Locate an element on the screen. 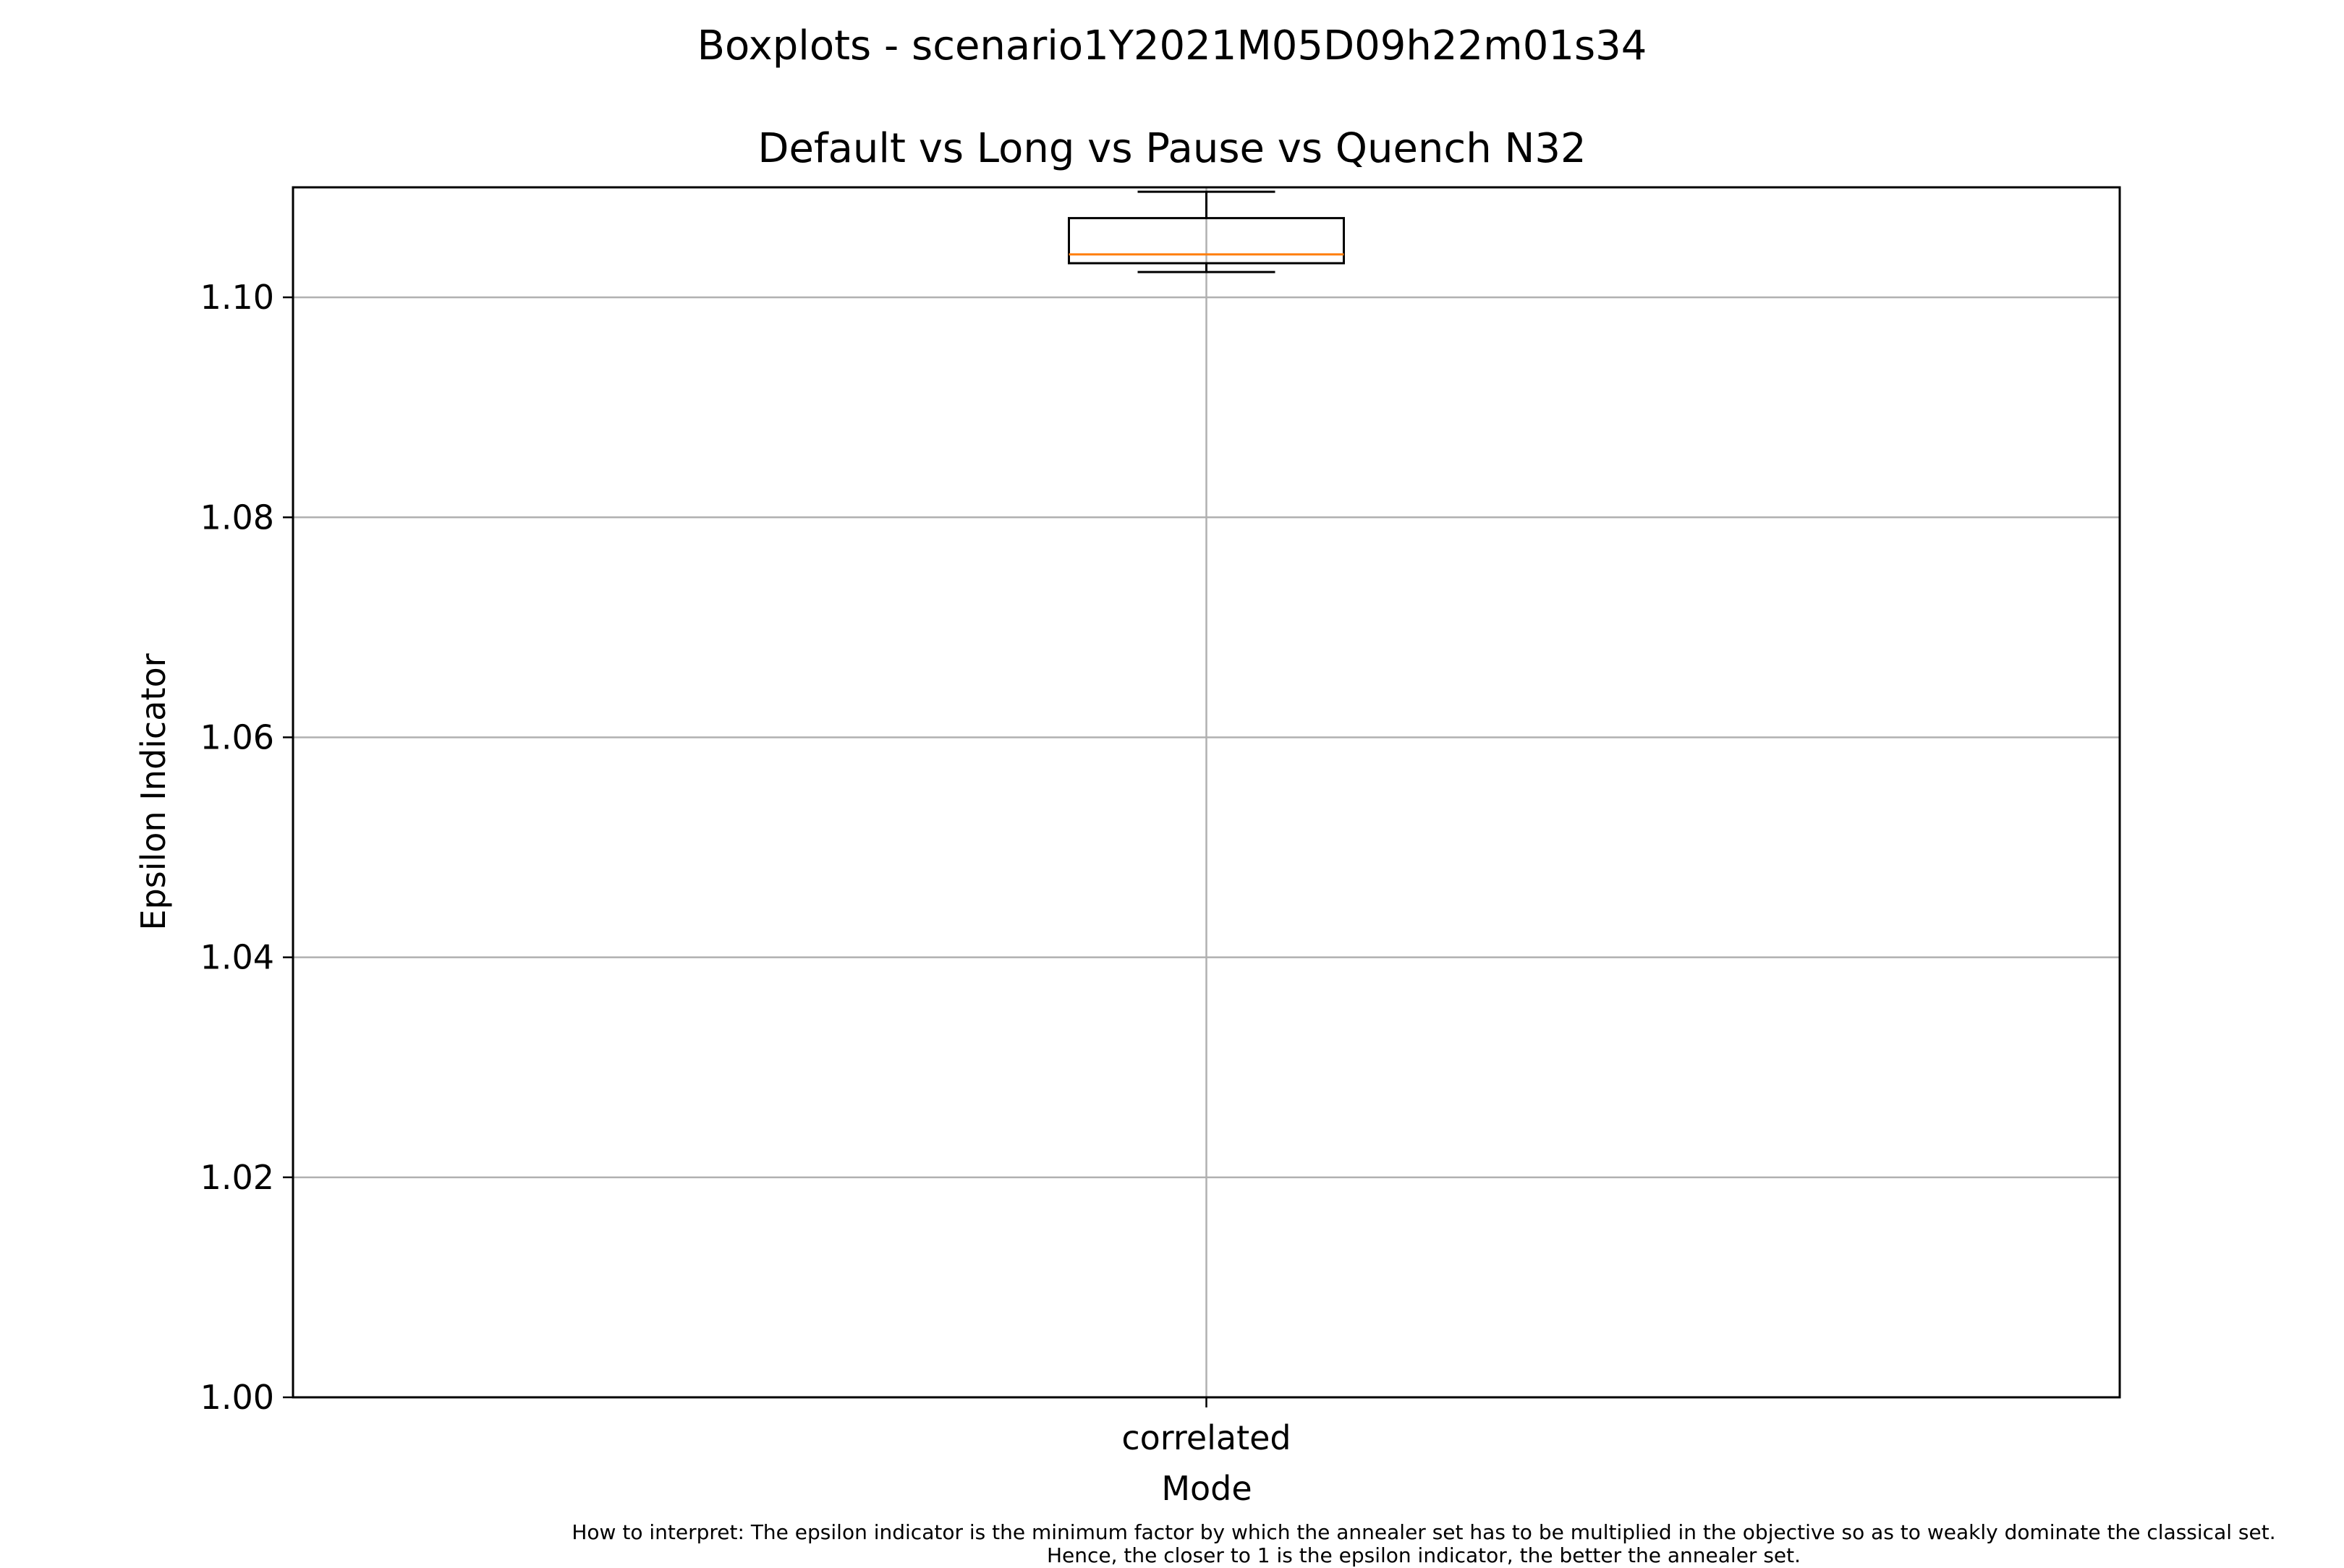  box-iqr is located at coordinates (1206, 241).